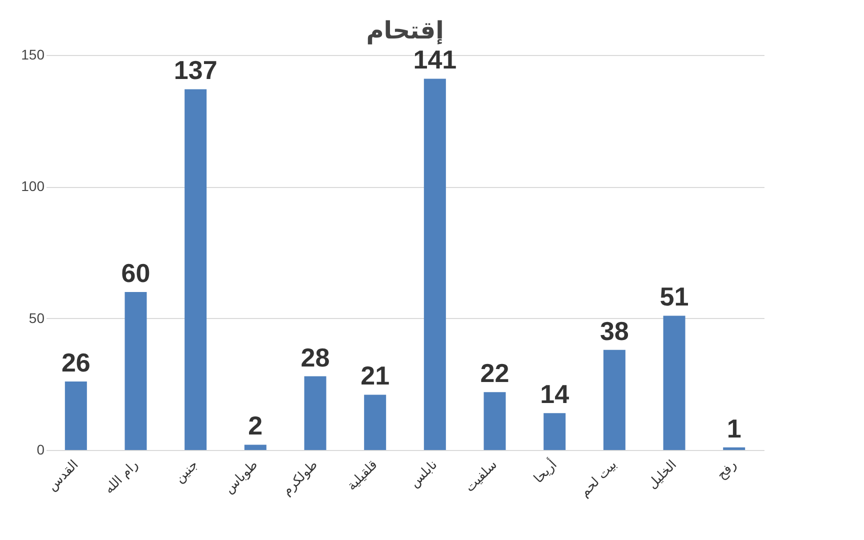 This screenshot has width=864, height=540. What do you see at coordinates (435, 59) in the screenshot?
I see `data-label: 141` at bounding box center [435, 59].